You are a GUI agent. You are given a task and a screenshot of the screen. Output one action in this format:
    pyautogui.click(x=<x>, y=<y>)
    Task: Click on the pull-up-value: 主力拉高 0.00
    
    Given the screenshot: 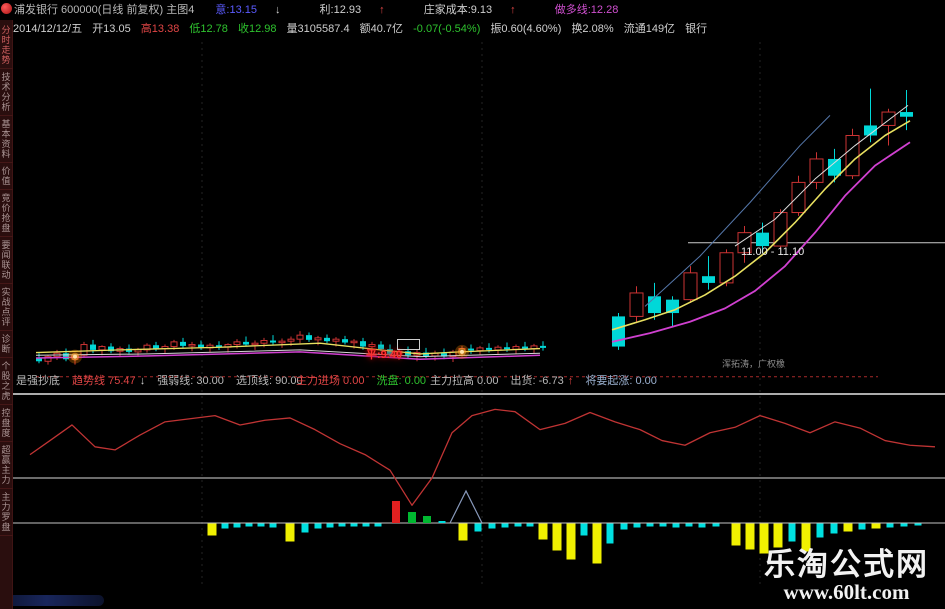 What is the action you would take?
    pyautogui.click(x=464, y=381)
    